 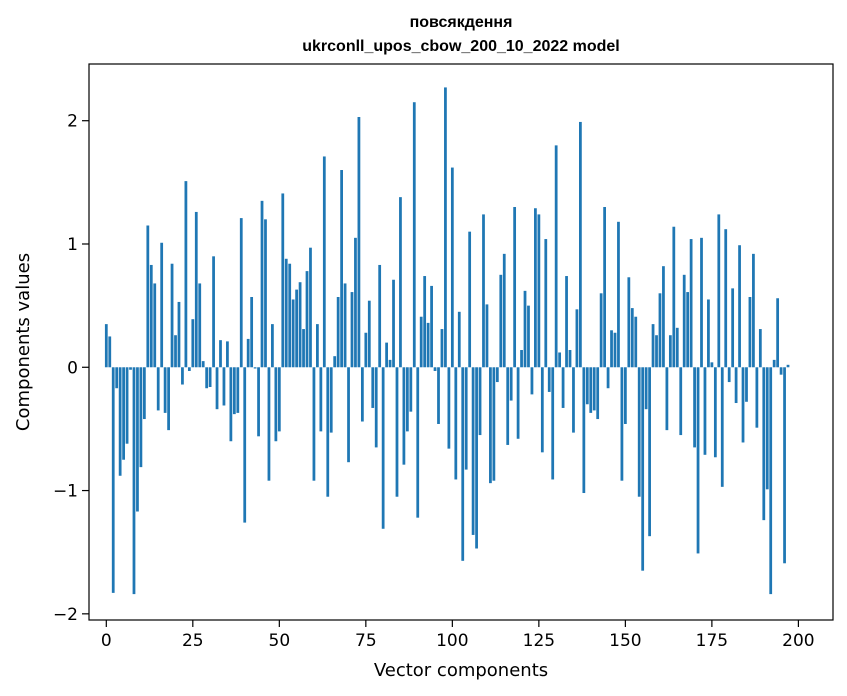 I want to click on x-tick-label: 100, so click(x=452, y=641).